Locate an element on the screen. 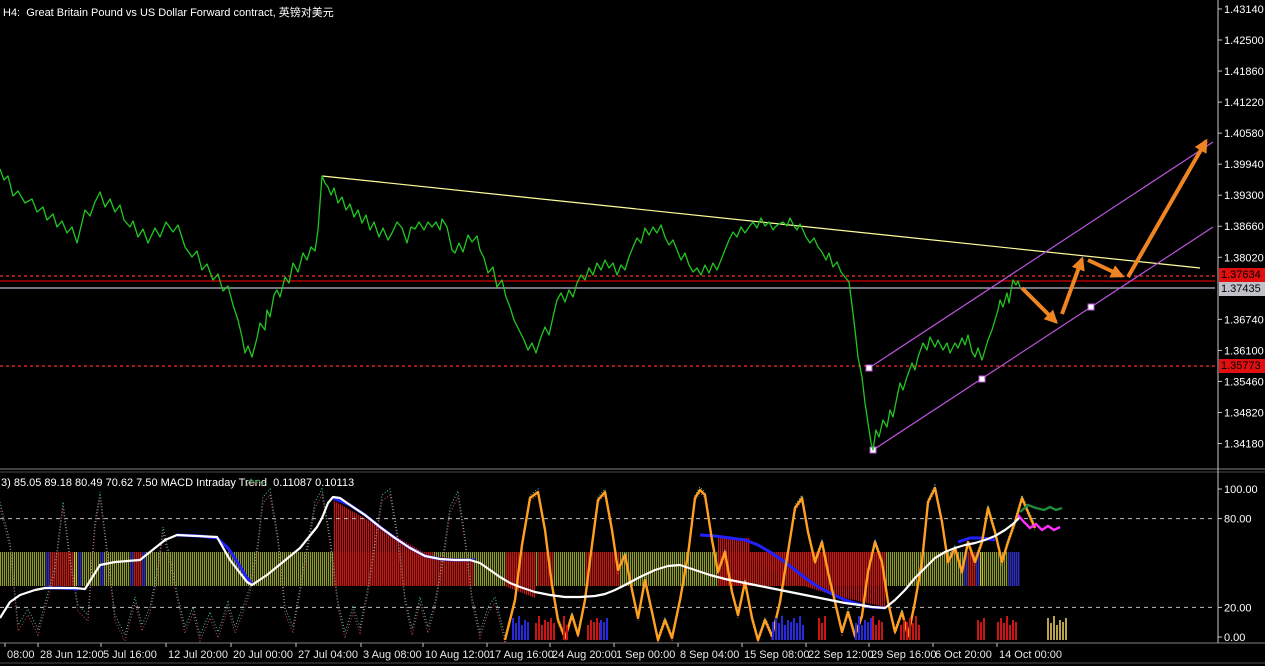 The height and width of the screenshot is (666, 1265). indicator-tick-label: 80.00 is located at coordinates (1238, 520).